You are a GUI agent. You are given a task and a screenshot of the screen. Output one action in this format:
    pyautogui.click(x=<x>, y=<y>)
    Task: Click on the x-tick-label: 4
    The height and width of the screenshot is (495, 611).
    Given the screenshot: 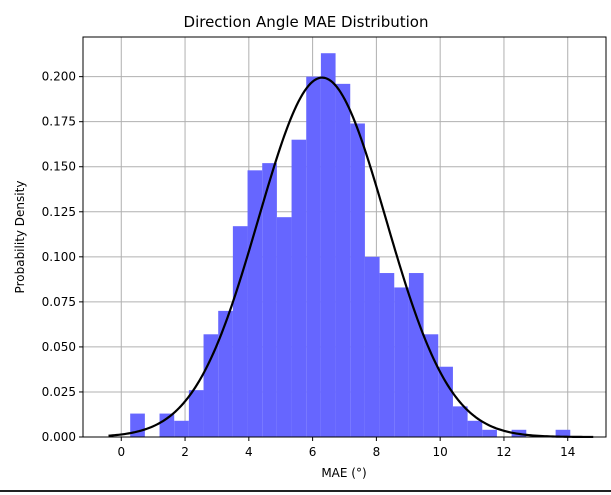 What is the action you would take?
    pyautogui.click(x=249, y=452)
    